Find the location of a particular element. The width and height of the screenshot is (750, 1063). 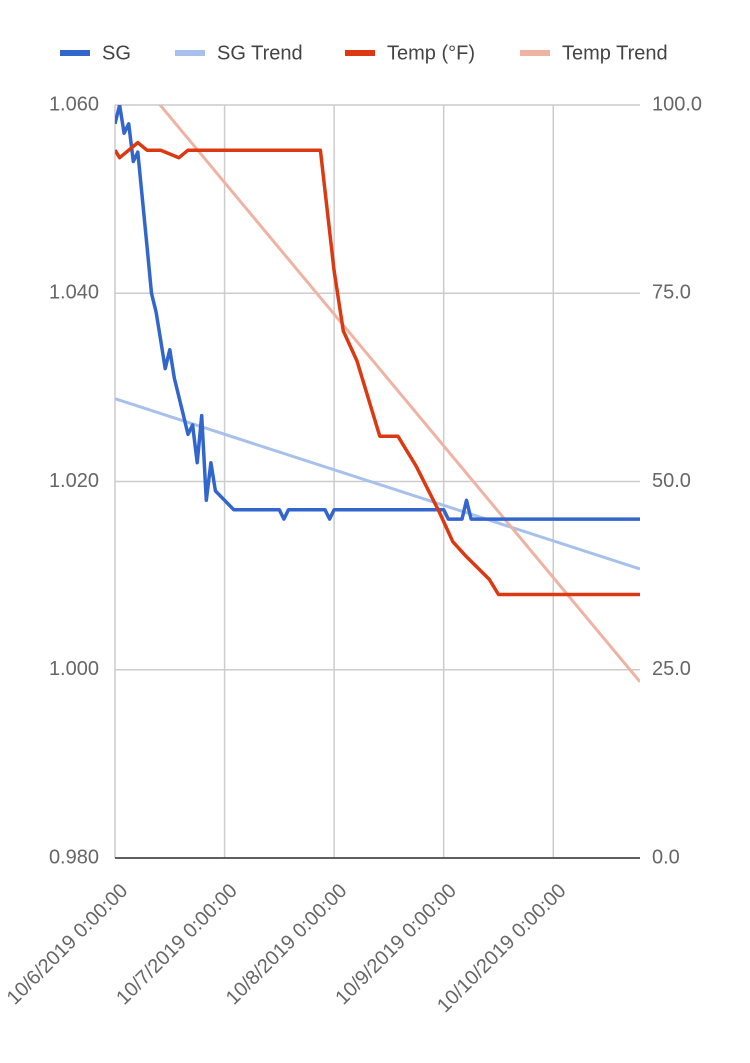

legend-label: SG Trend is located at coordinates (260, 53).